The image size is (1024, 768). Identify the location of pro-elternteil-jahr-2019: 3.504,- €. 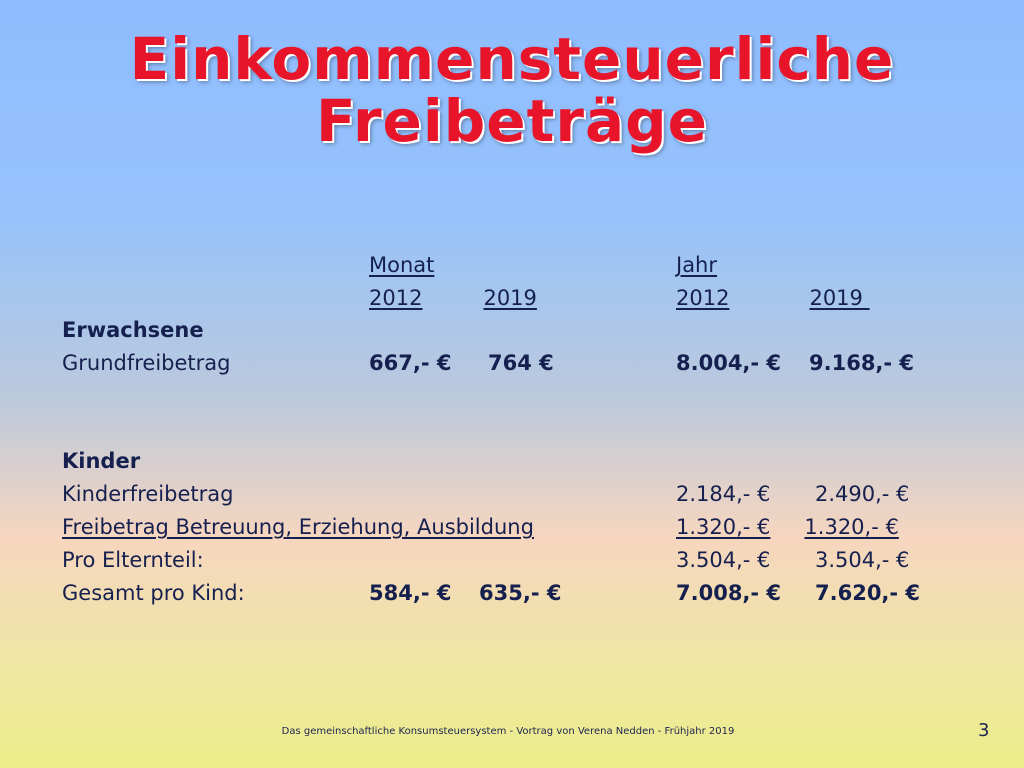
(862, 560).